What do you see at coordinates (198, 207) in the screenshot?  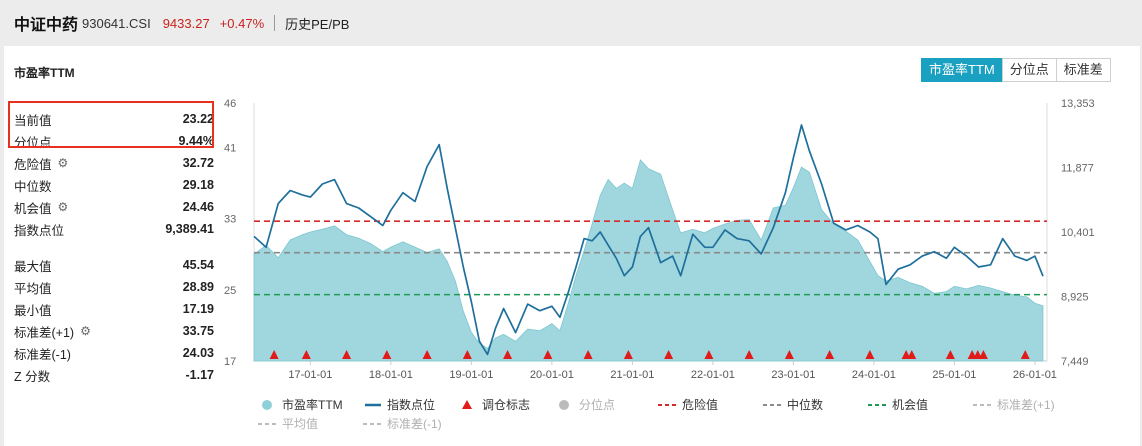 I see `stat-value: 24.46` at bounding box center [198, 207].